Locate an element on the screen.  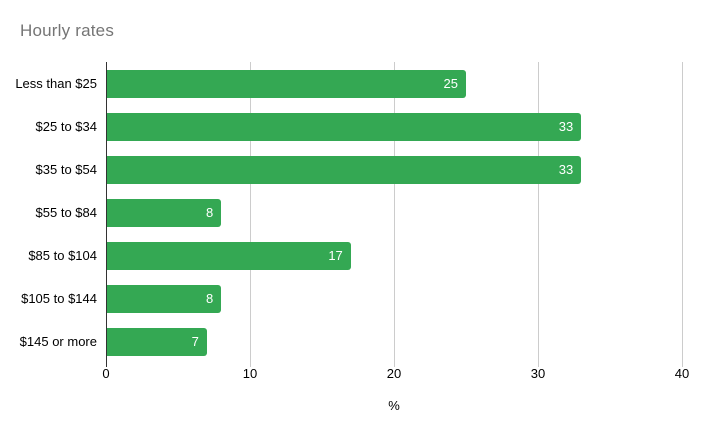
bar-row: Less than $25 25 is located at coordinates (341, 83).